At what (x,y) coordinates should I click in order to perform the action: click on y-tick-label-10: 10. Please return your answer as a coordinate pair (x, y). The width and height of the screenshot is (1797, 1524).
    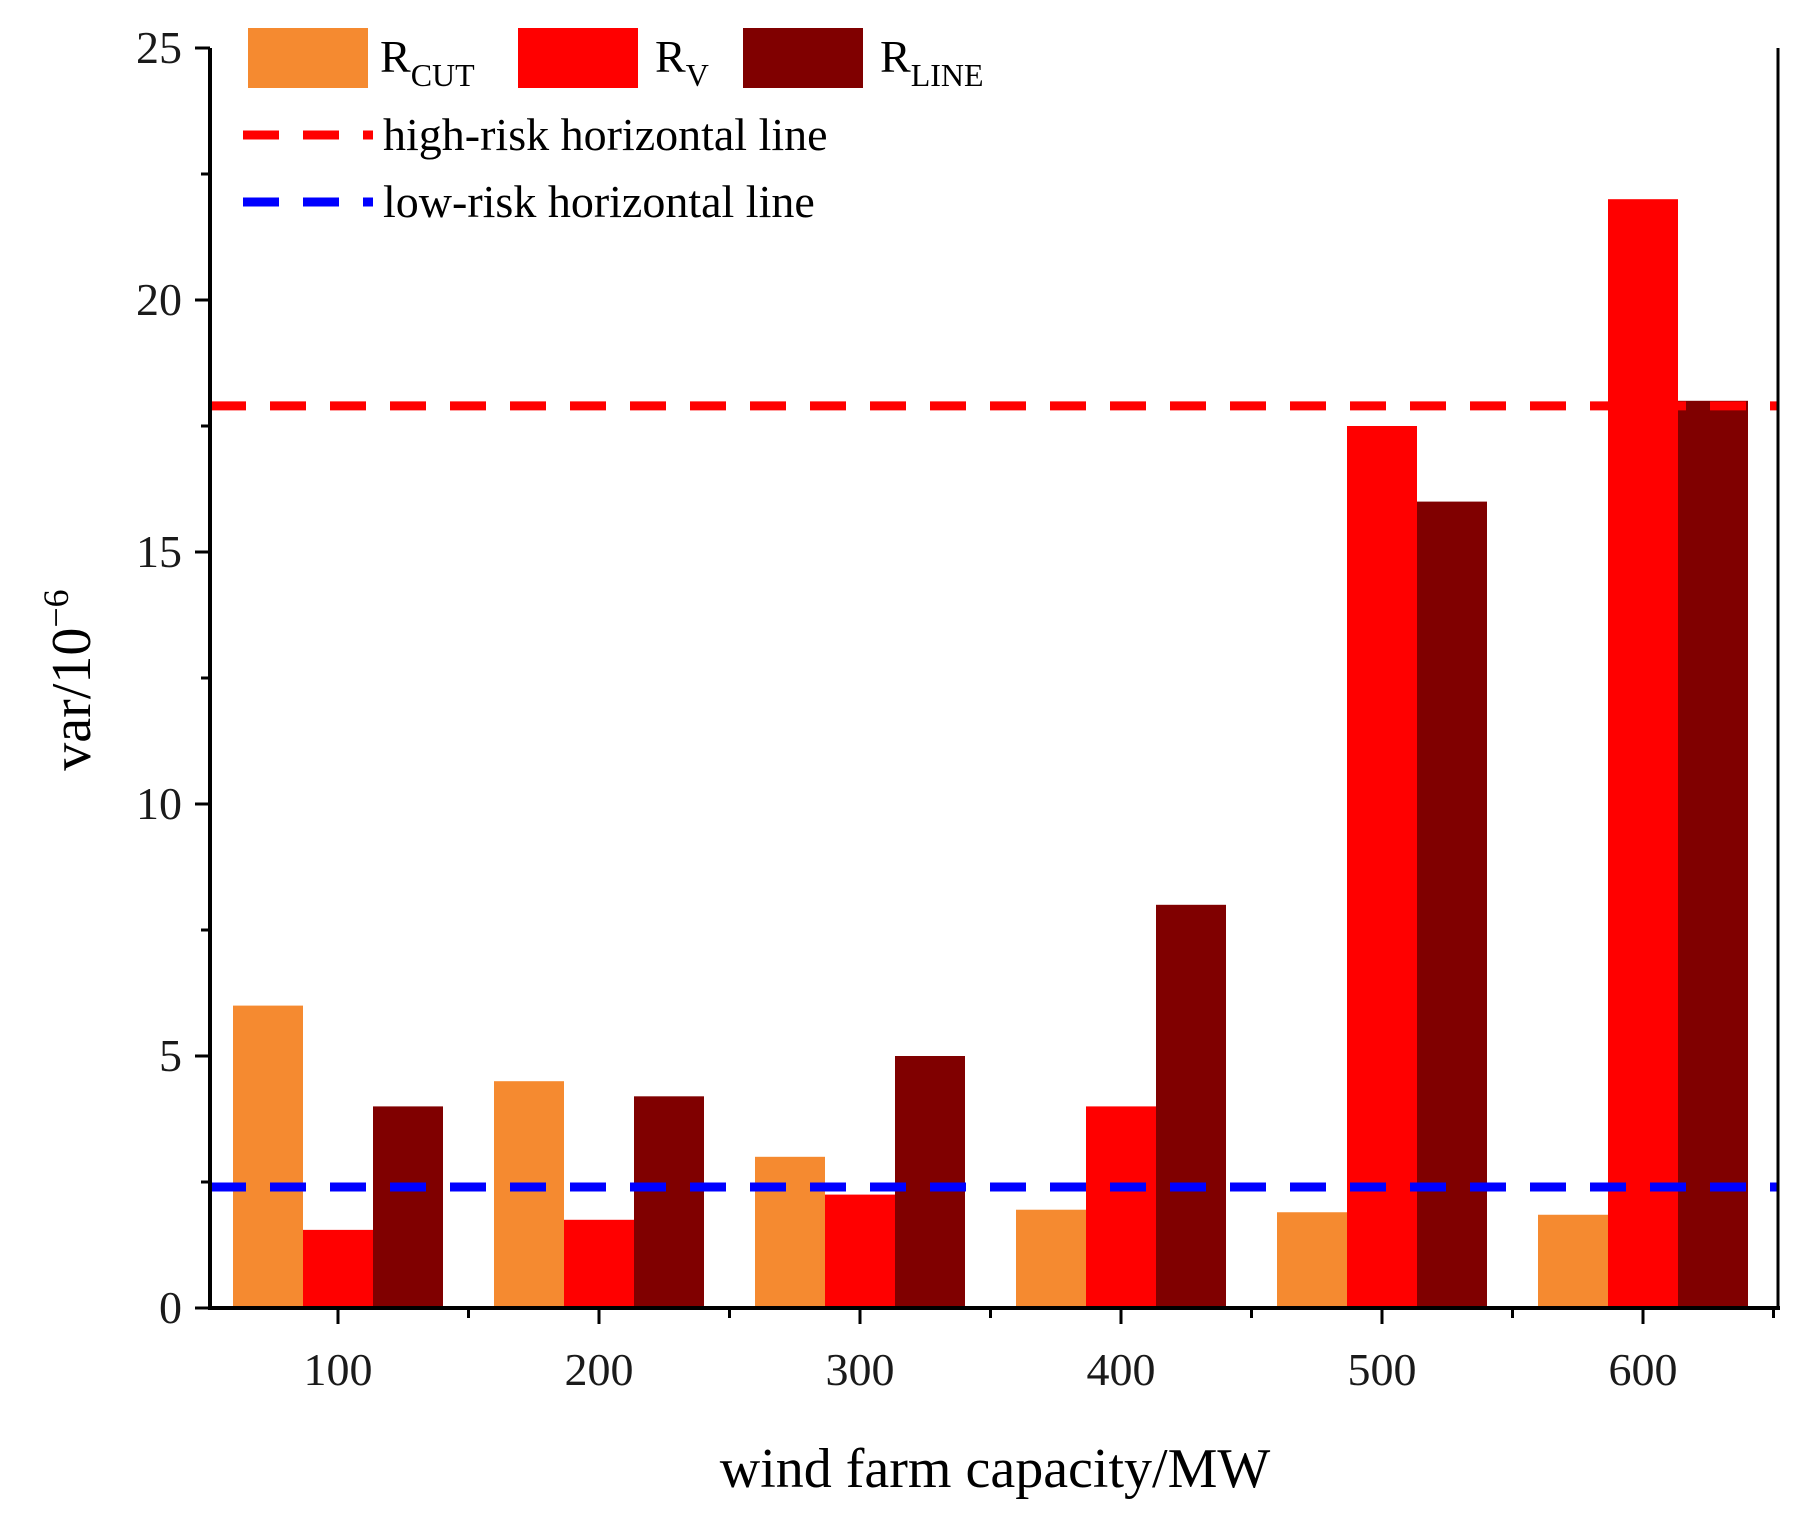
    Looking at the image, I should click on (159, 803).